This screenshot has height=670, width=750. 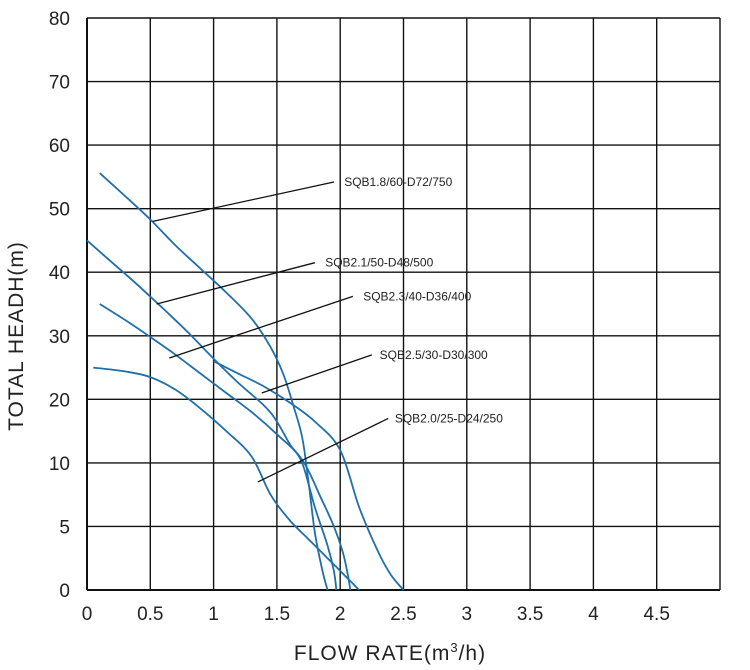 I want to click on y-tick-label: 80, so click(x=59, y=19).